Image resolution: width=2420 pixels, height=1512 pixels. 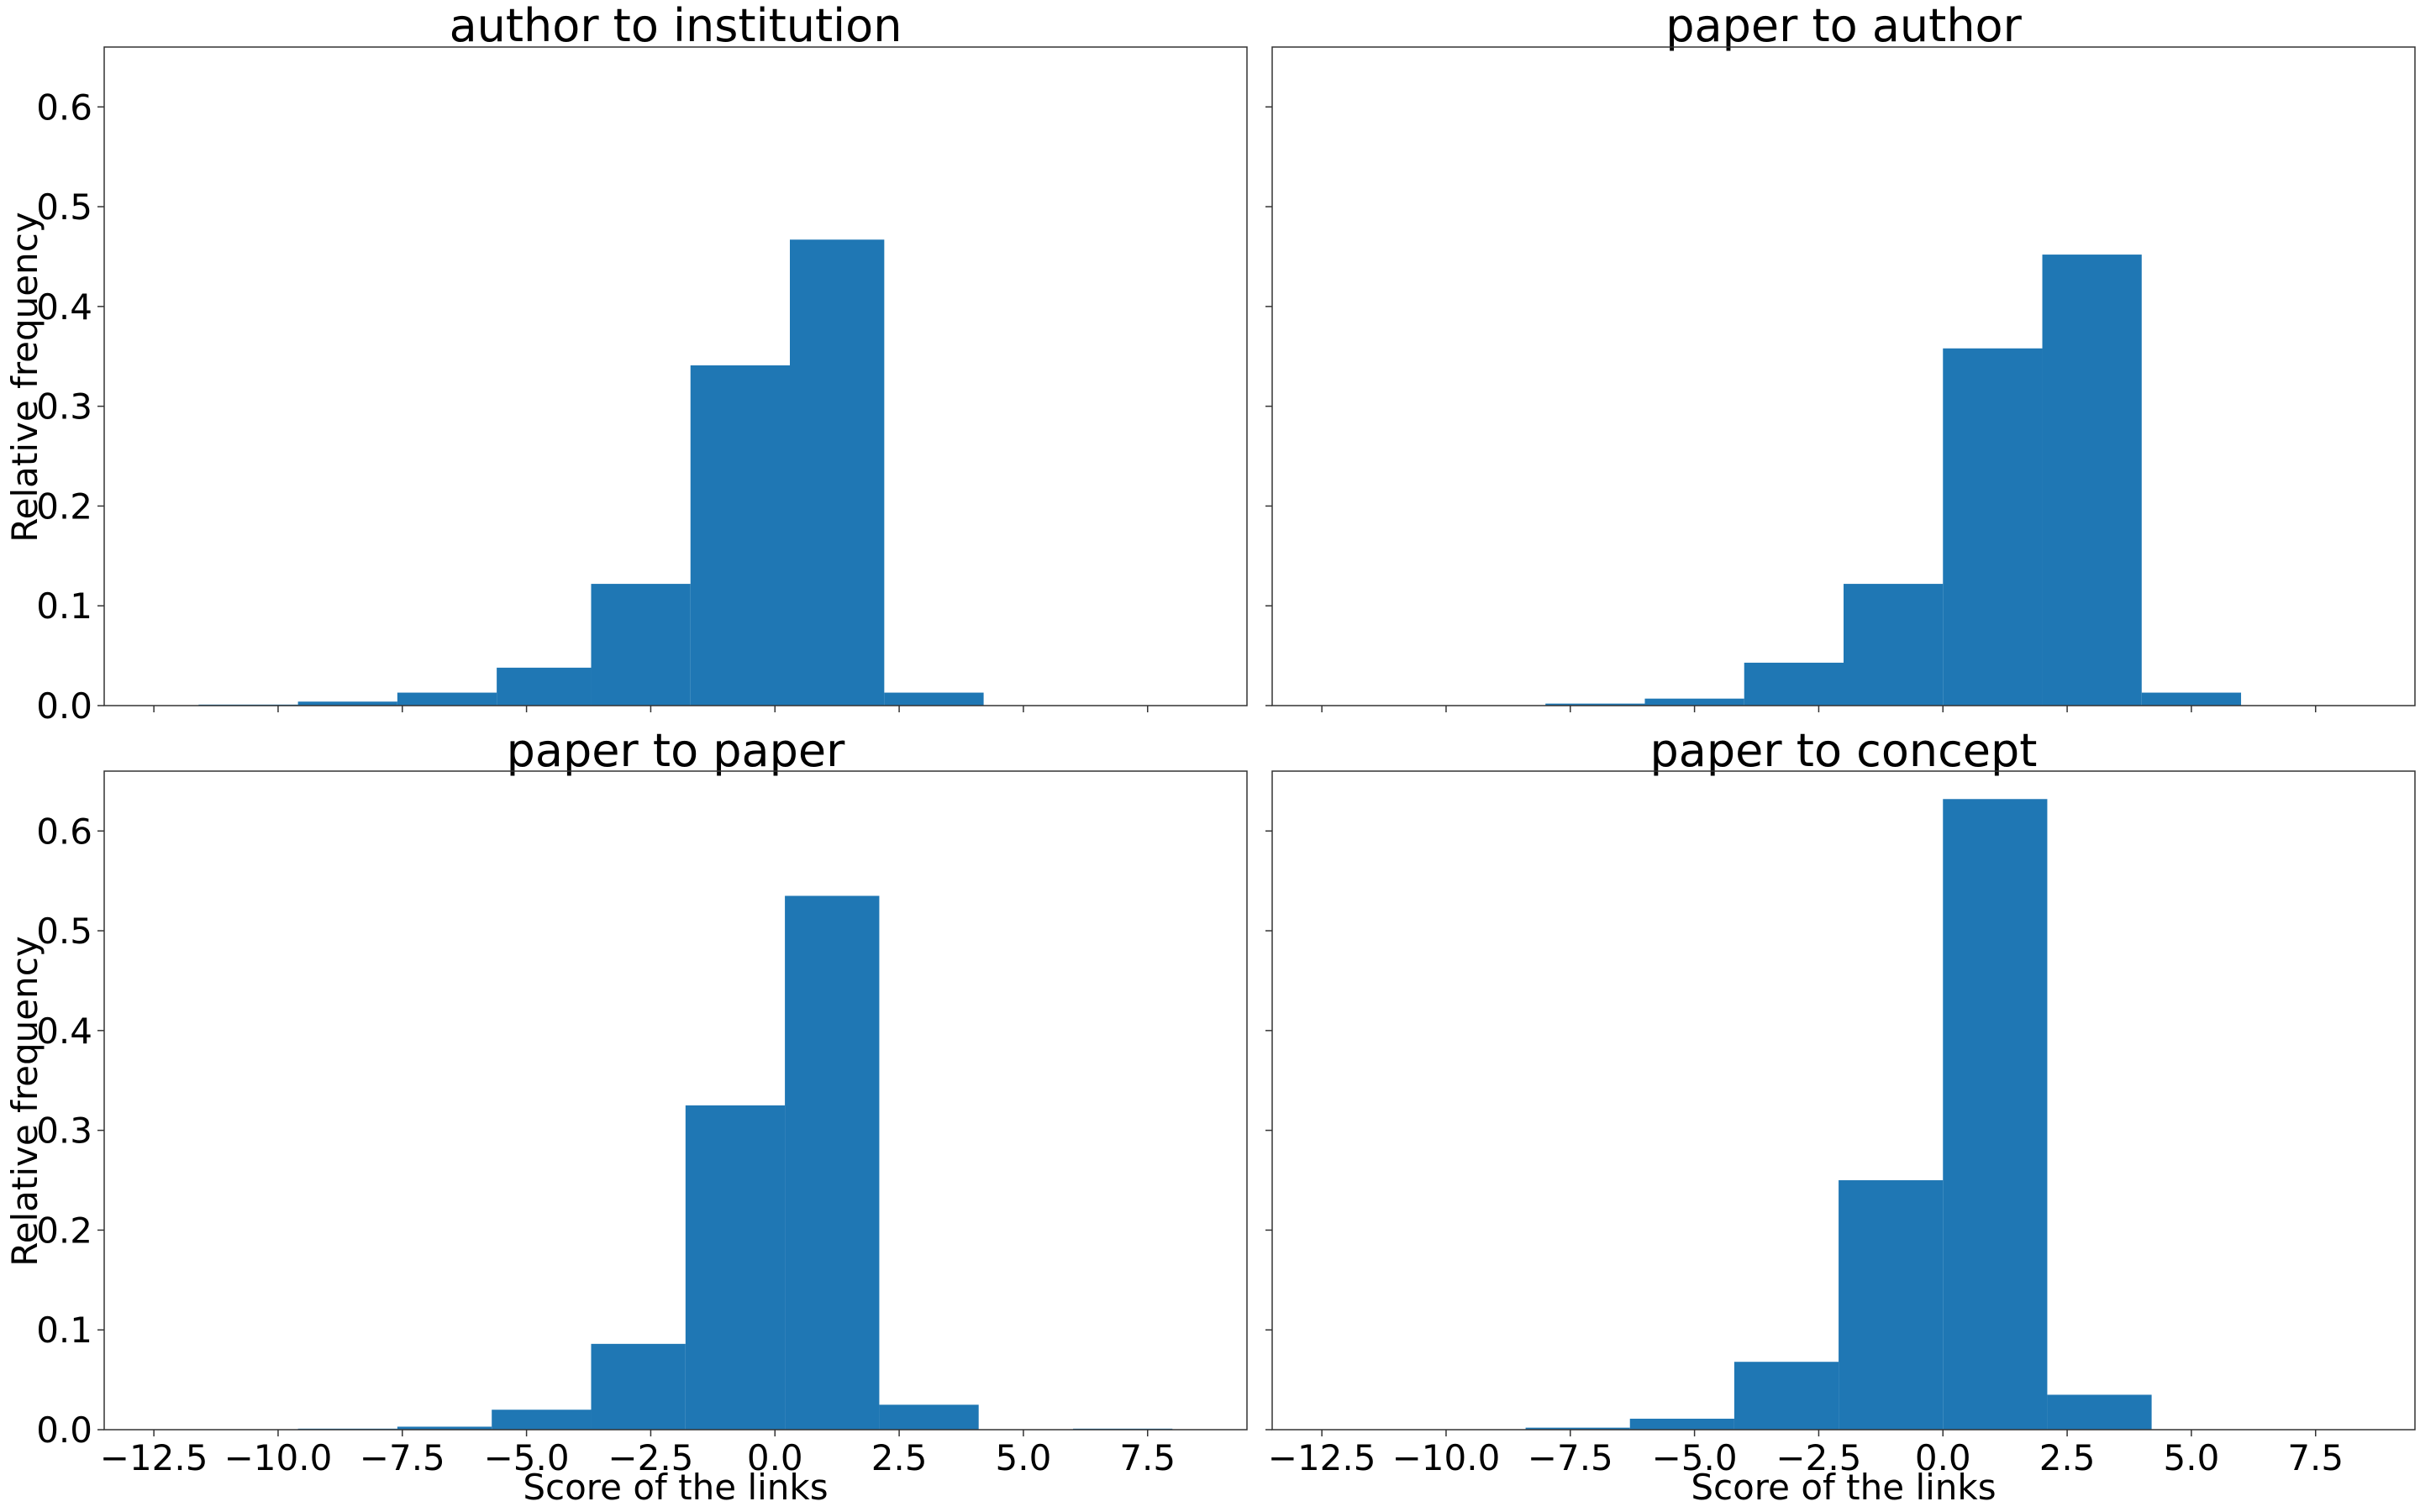 I want to click on panel-title: paper to author, so click(x=1844, y=26).